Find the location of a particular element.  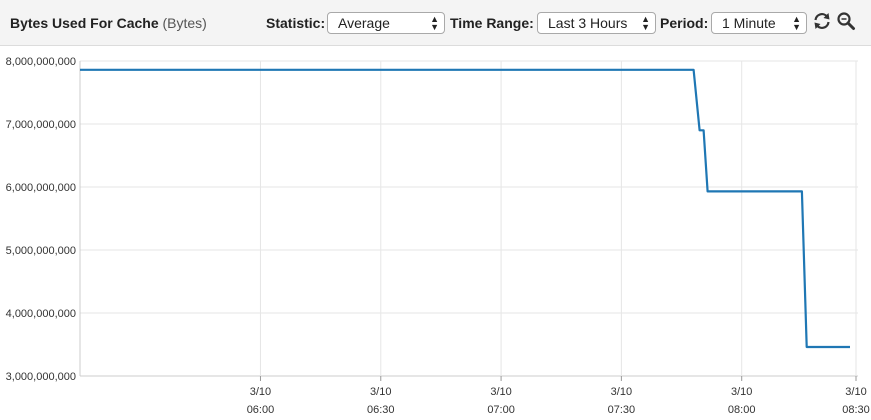

x-tick-time: 06:30 is located at coordinates (381, 410).